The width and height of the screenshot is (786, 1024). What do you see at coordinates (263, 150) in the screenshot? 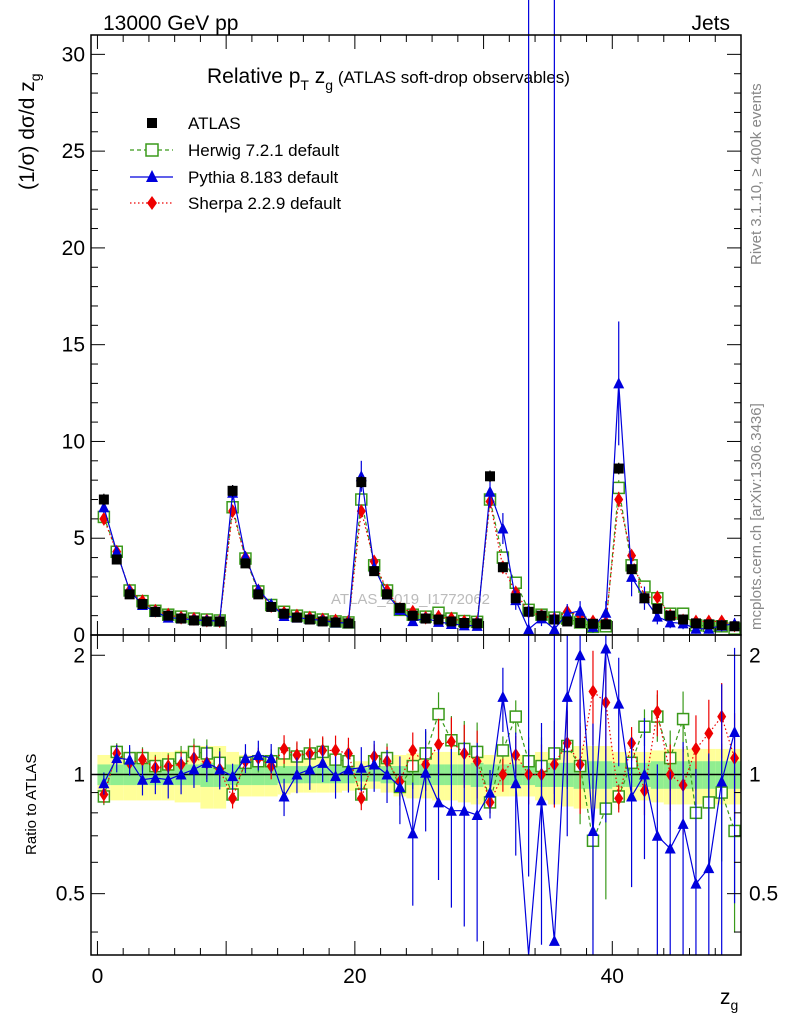
I see `legend-label-herwig: Herwig 7.2.1 default` at bounding box center [263, 150].